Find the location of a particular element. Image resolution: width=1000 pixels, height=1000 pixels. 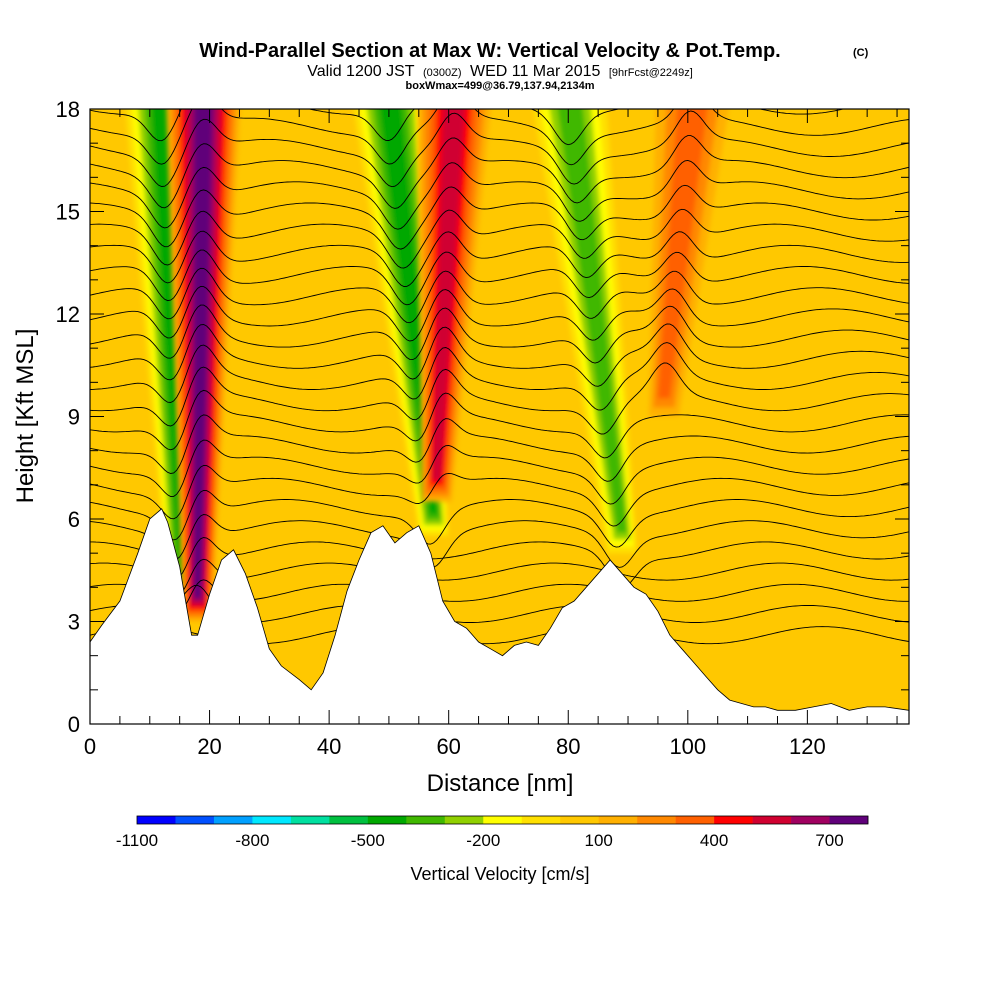

y-tick-label: 3 is located at coordinates (74, 622).